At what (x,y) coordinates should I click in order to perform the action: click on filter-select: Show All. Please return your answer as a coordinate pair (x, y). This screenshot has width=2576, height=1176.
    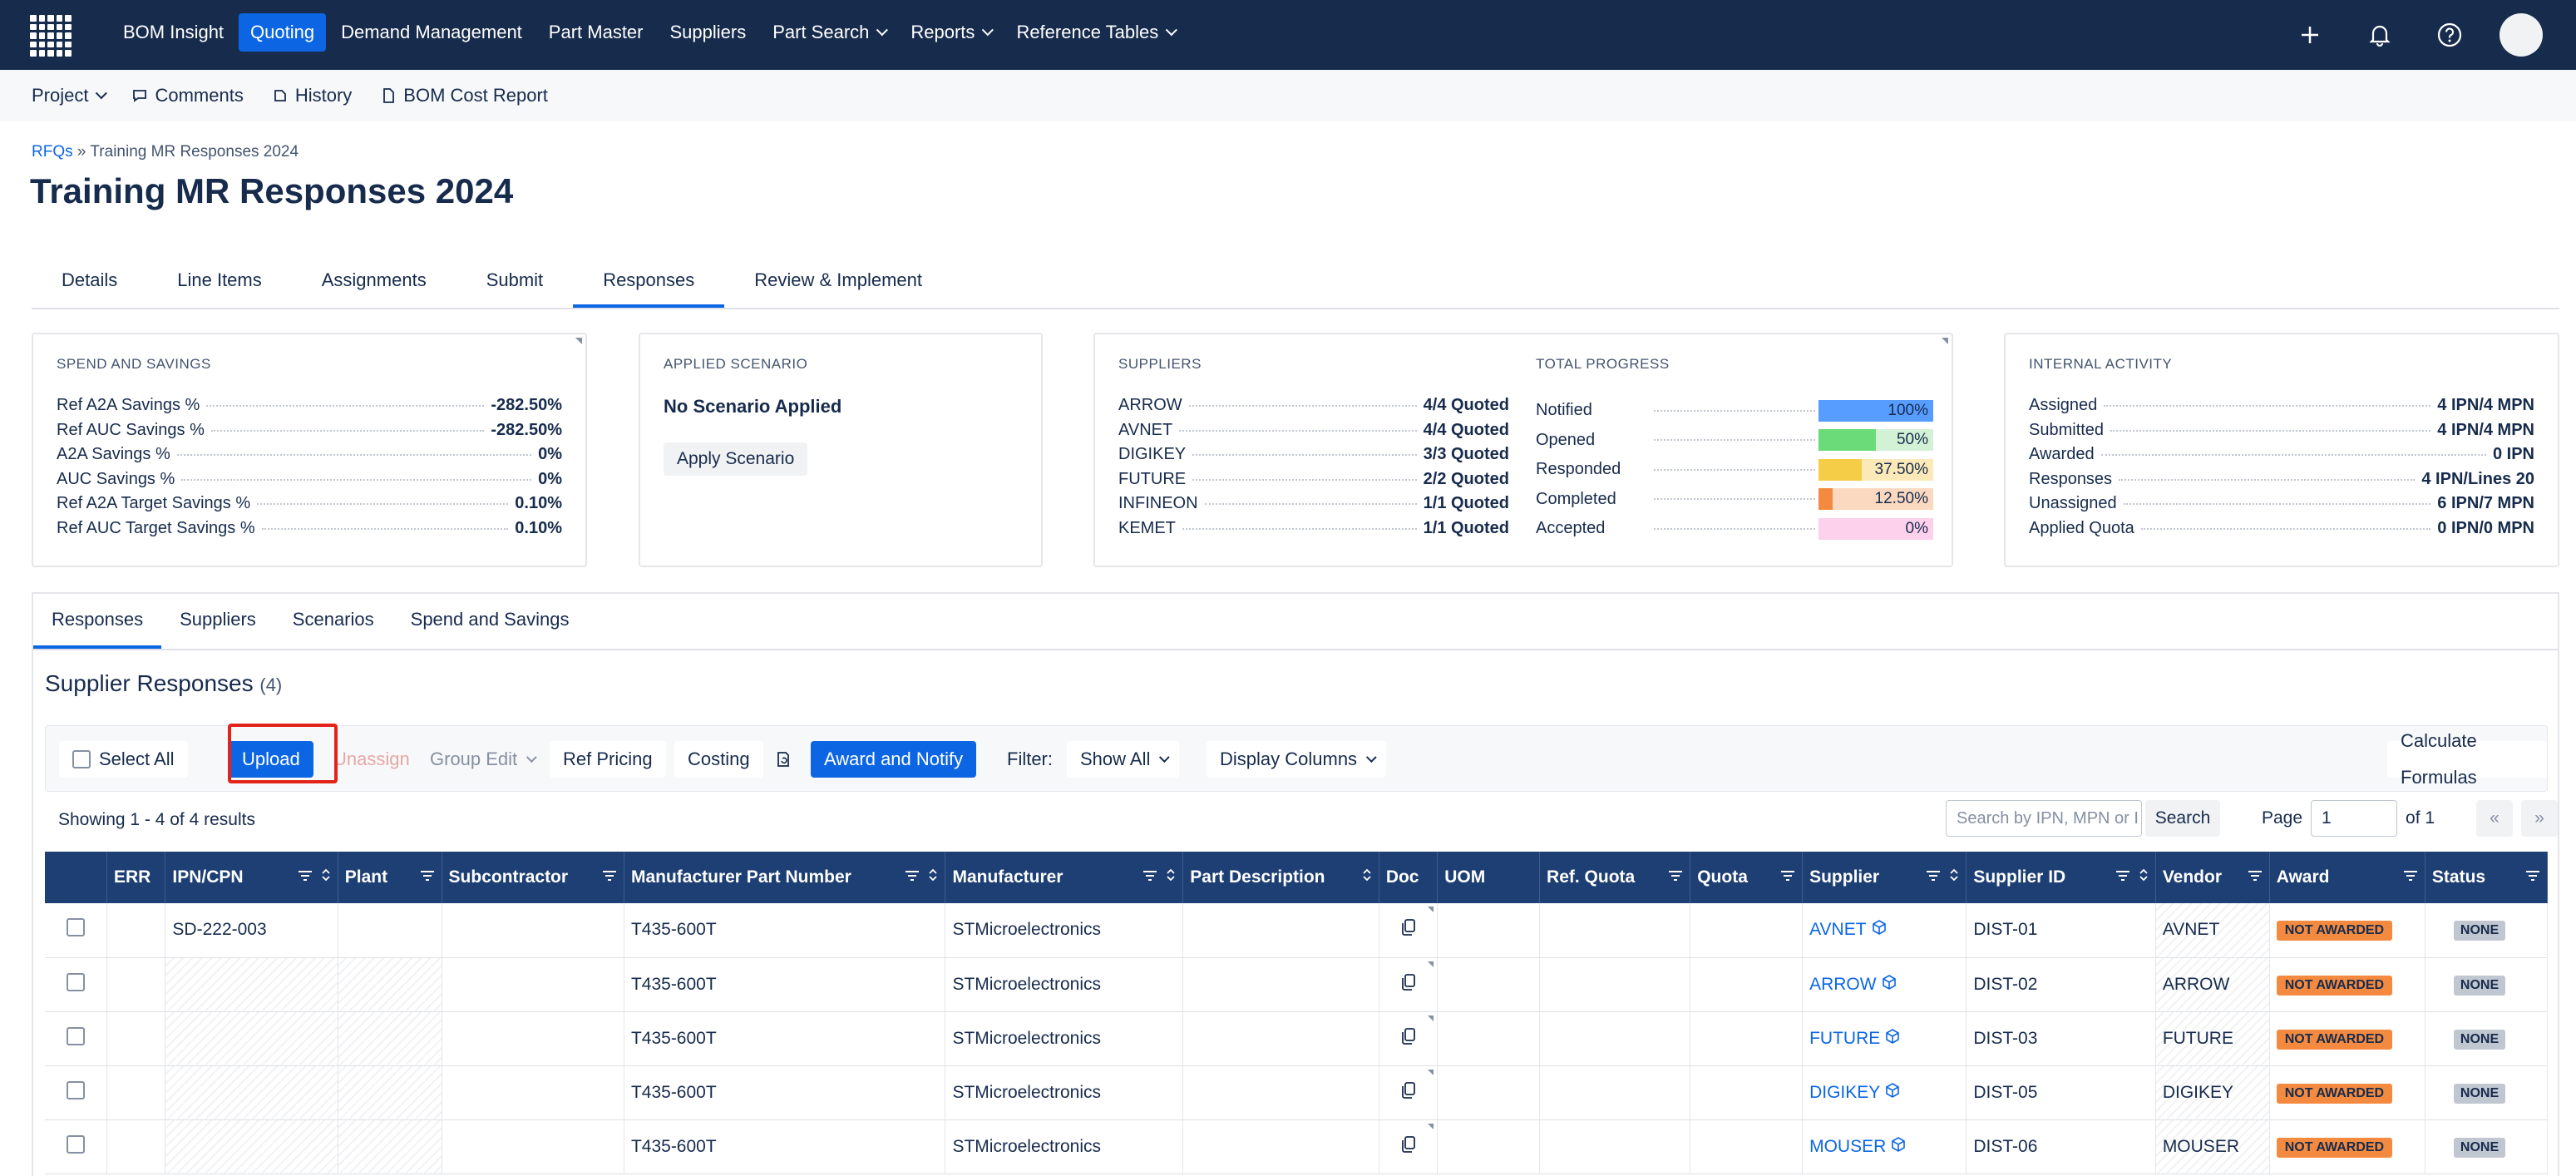
    Looking at the image, I should click on (1123, 759).